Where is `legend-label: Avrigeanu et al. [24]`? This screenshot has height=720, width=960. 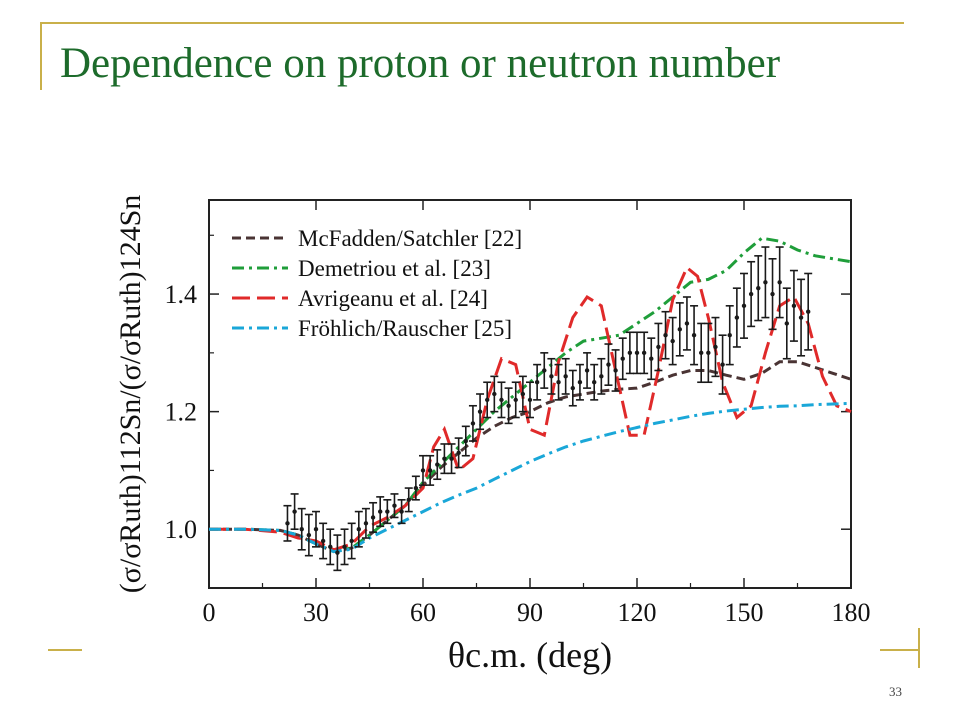 legend-label: Avrigeanu et al. [24] is located at coordinates (393, 298).